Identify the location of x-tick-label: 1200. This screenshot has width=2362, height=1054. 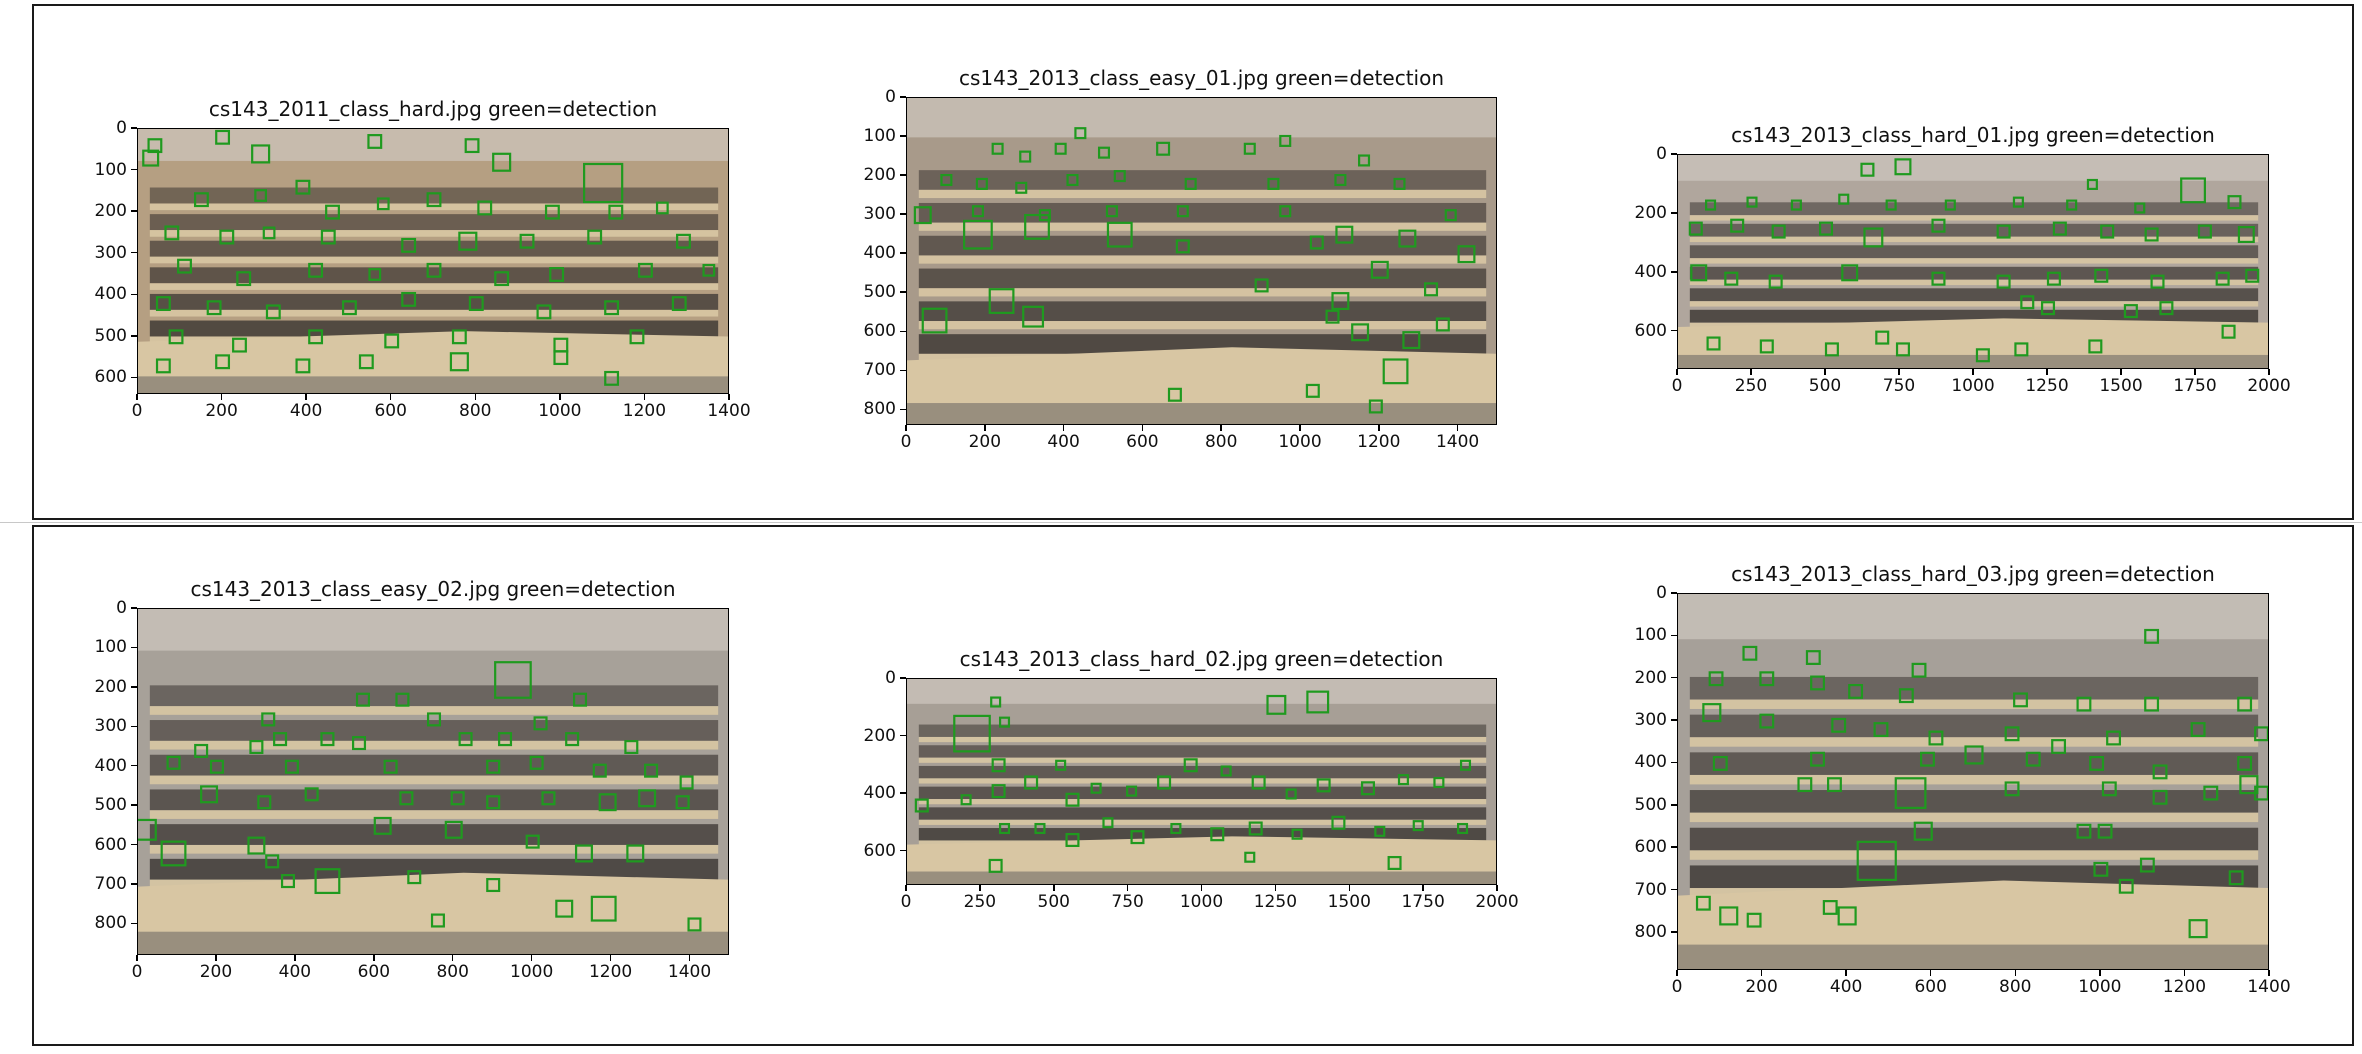
(1379, 442).